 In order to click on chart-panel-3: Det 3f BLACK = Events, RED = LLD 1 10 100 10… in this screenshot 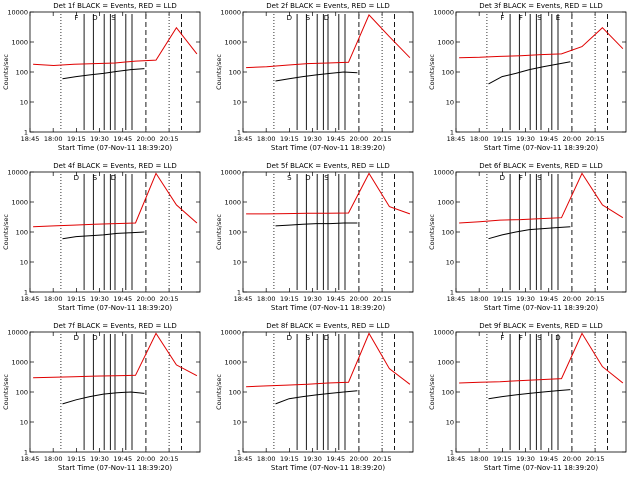, I will do `click(527, 77)`.